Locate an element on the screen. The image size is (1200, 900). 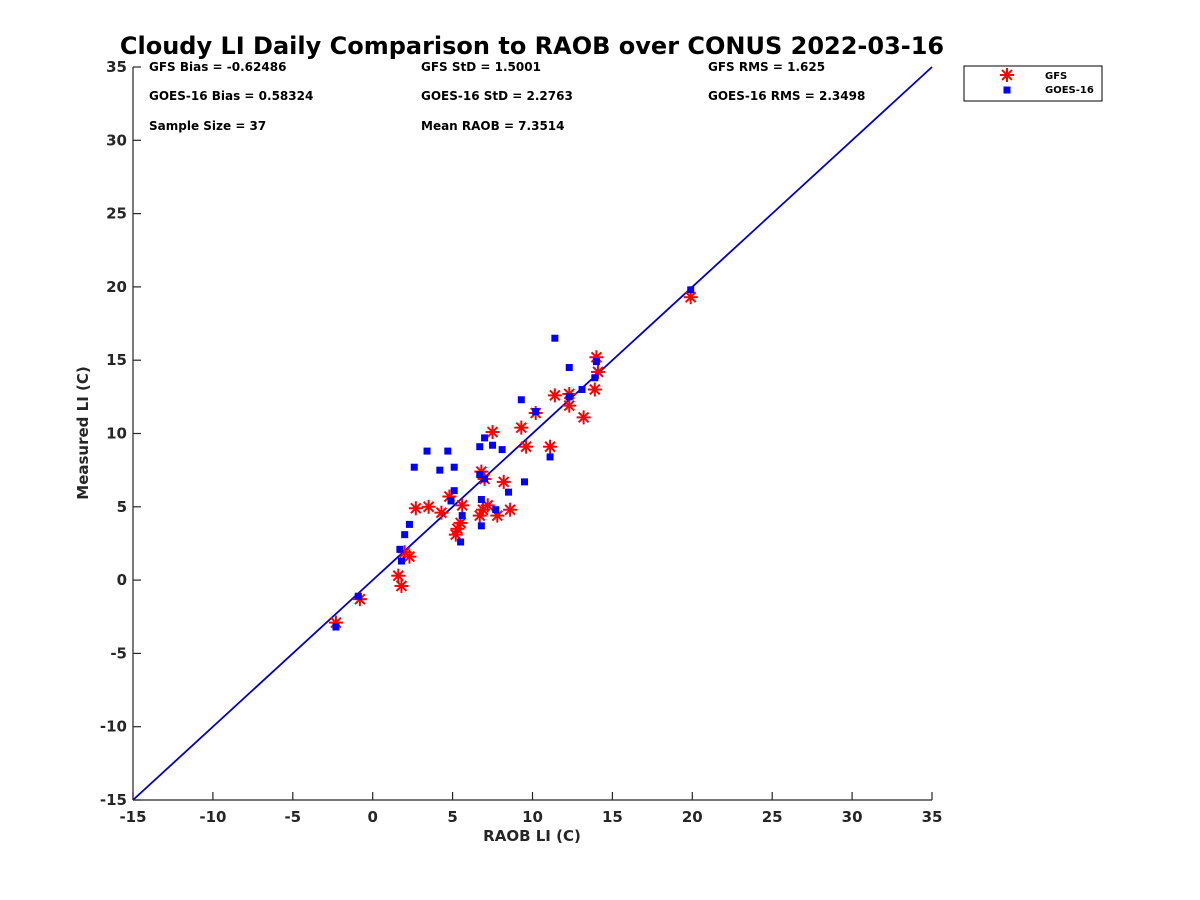
legend-marker-gfs is located at coordinates (1007, 75).